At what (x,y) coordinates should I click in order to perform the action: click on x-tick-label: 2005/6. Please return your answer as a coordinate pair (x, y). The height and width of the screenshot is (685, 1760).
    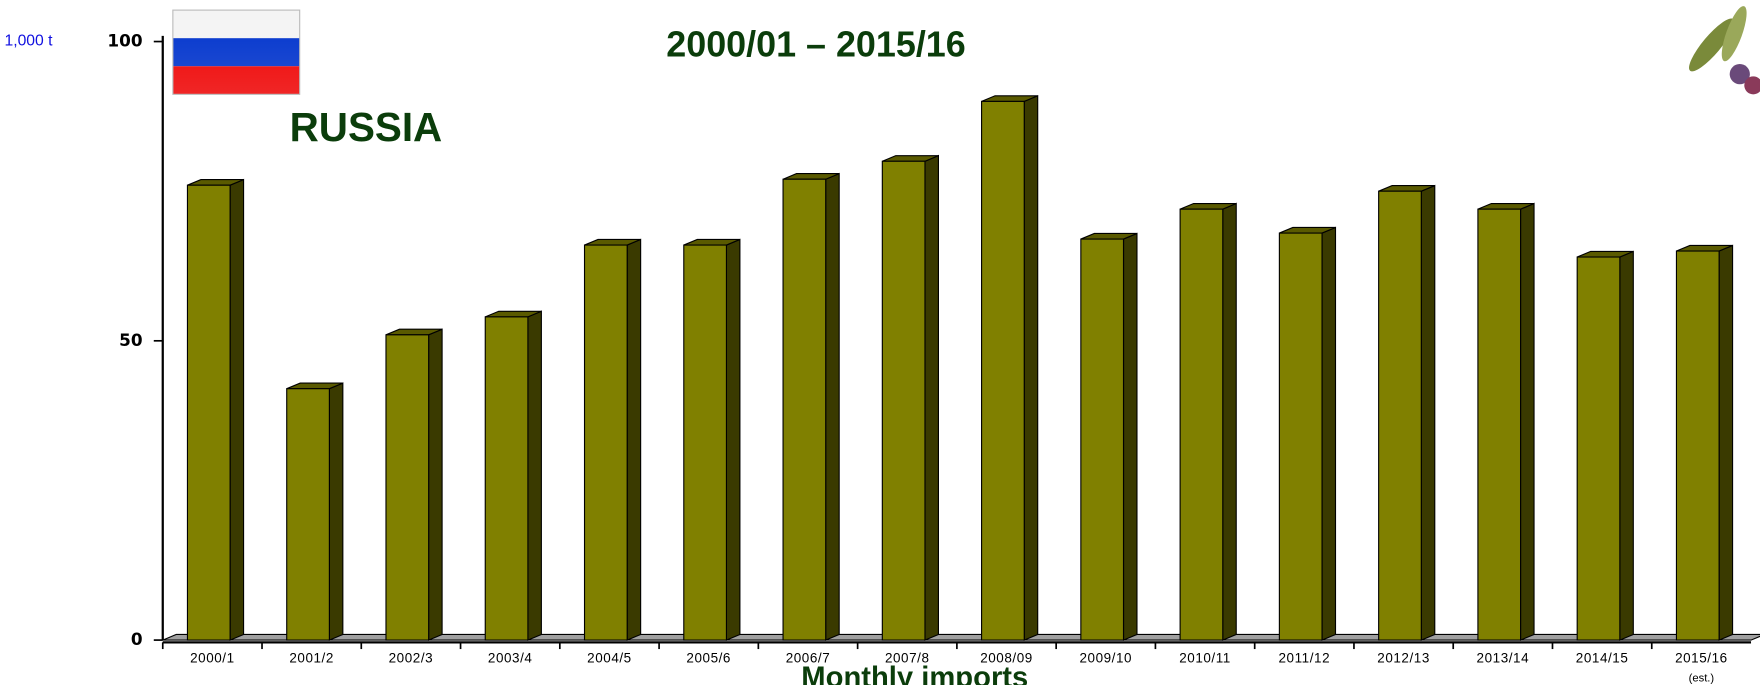
    Looking at the image, I should click on (708, 658).